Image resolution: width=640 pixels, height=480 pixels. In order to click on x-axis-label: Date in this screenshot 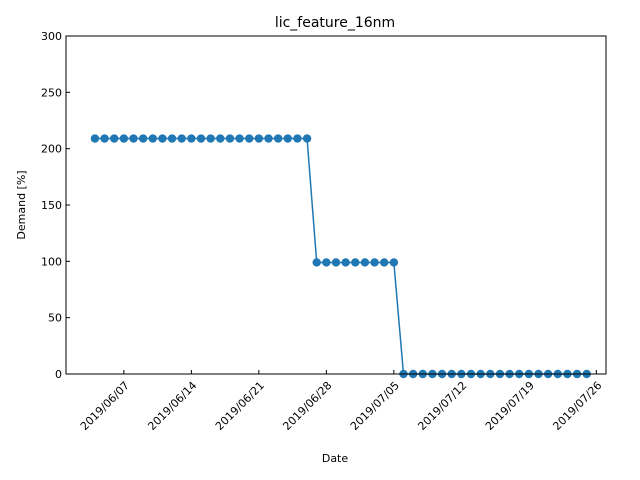, I will do `click(335, 458)`.